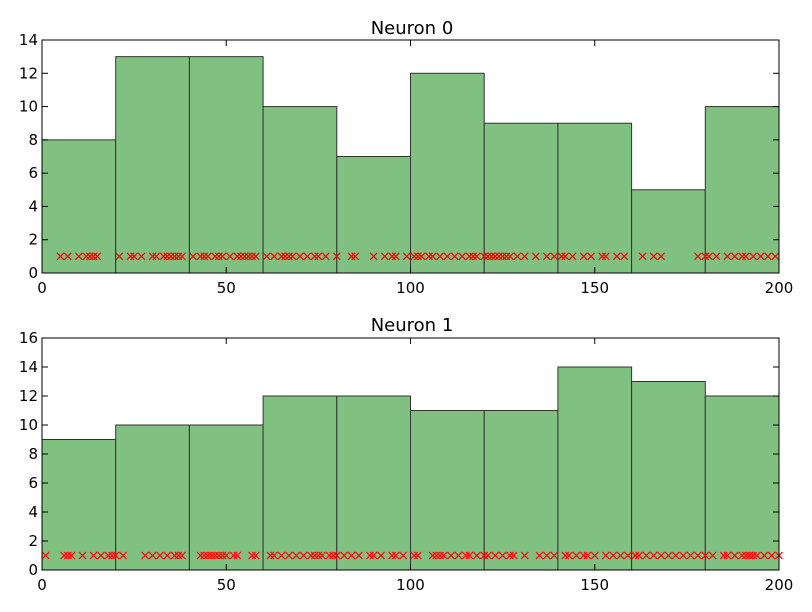  What do you see at coordinates (33, 483) in the screenshot?
I see `y-tick-label: 6` at bounding box center [33, 483].